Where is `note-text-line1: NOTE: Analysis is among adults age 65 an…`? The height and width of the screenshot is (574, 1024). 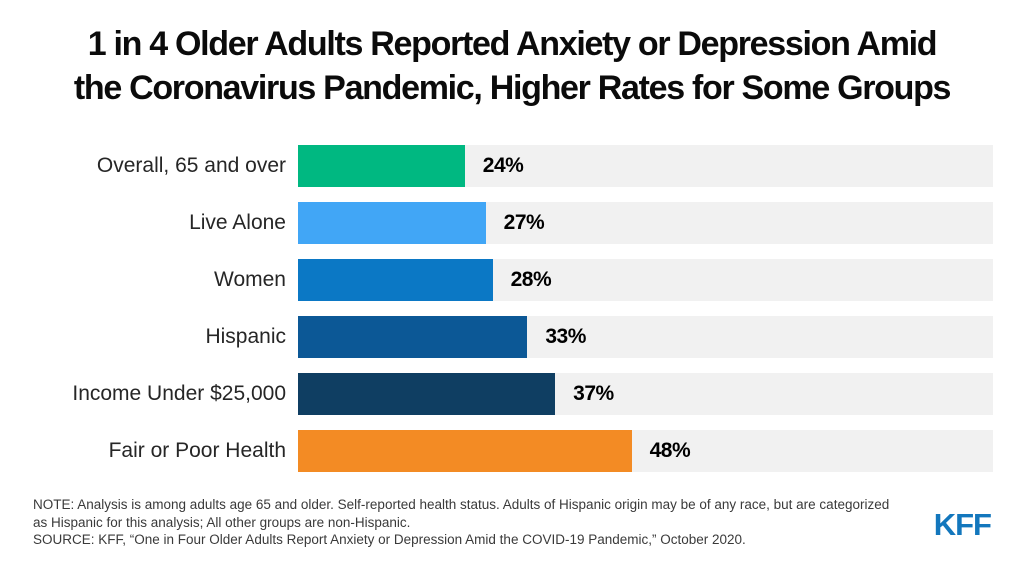
note-text-line1: NOTE: Analysis is among adults age 65 an… is located at coordinates (461, 504).